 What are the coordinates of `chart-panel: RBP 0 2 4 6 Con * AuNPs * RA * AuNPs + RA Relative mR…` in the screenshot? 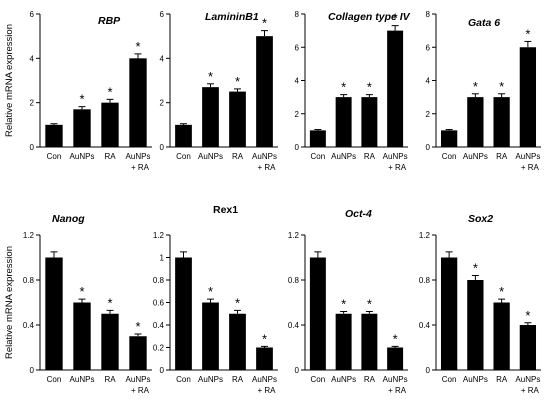 It's located at (78, 91).